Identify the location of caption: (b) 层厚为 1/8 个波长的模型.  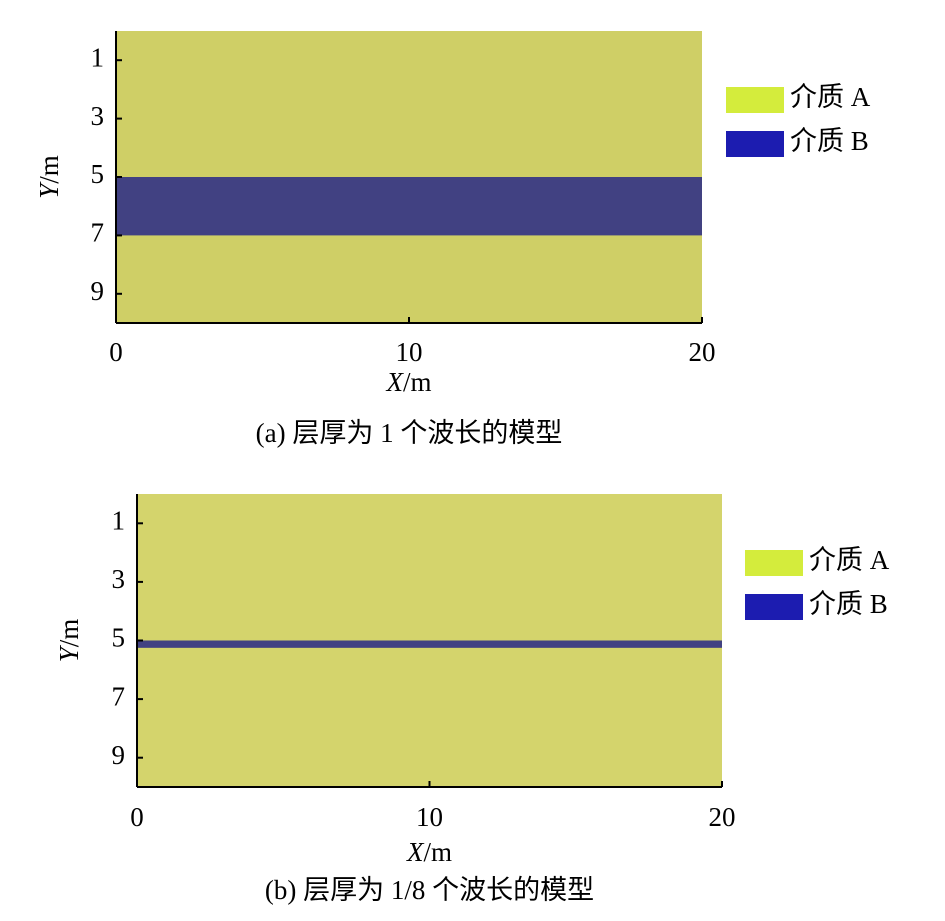
(429, 890).